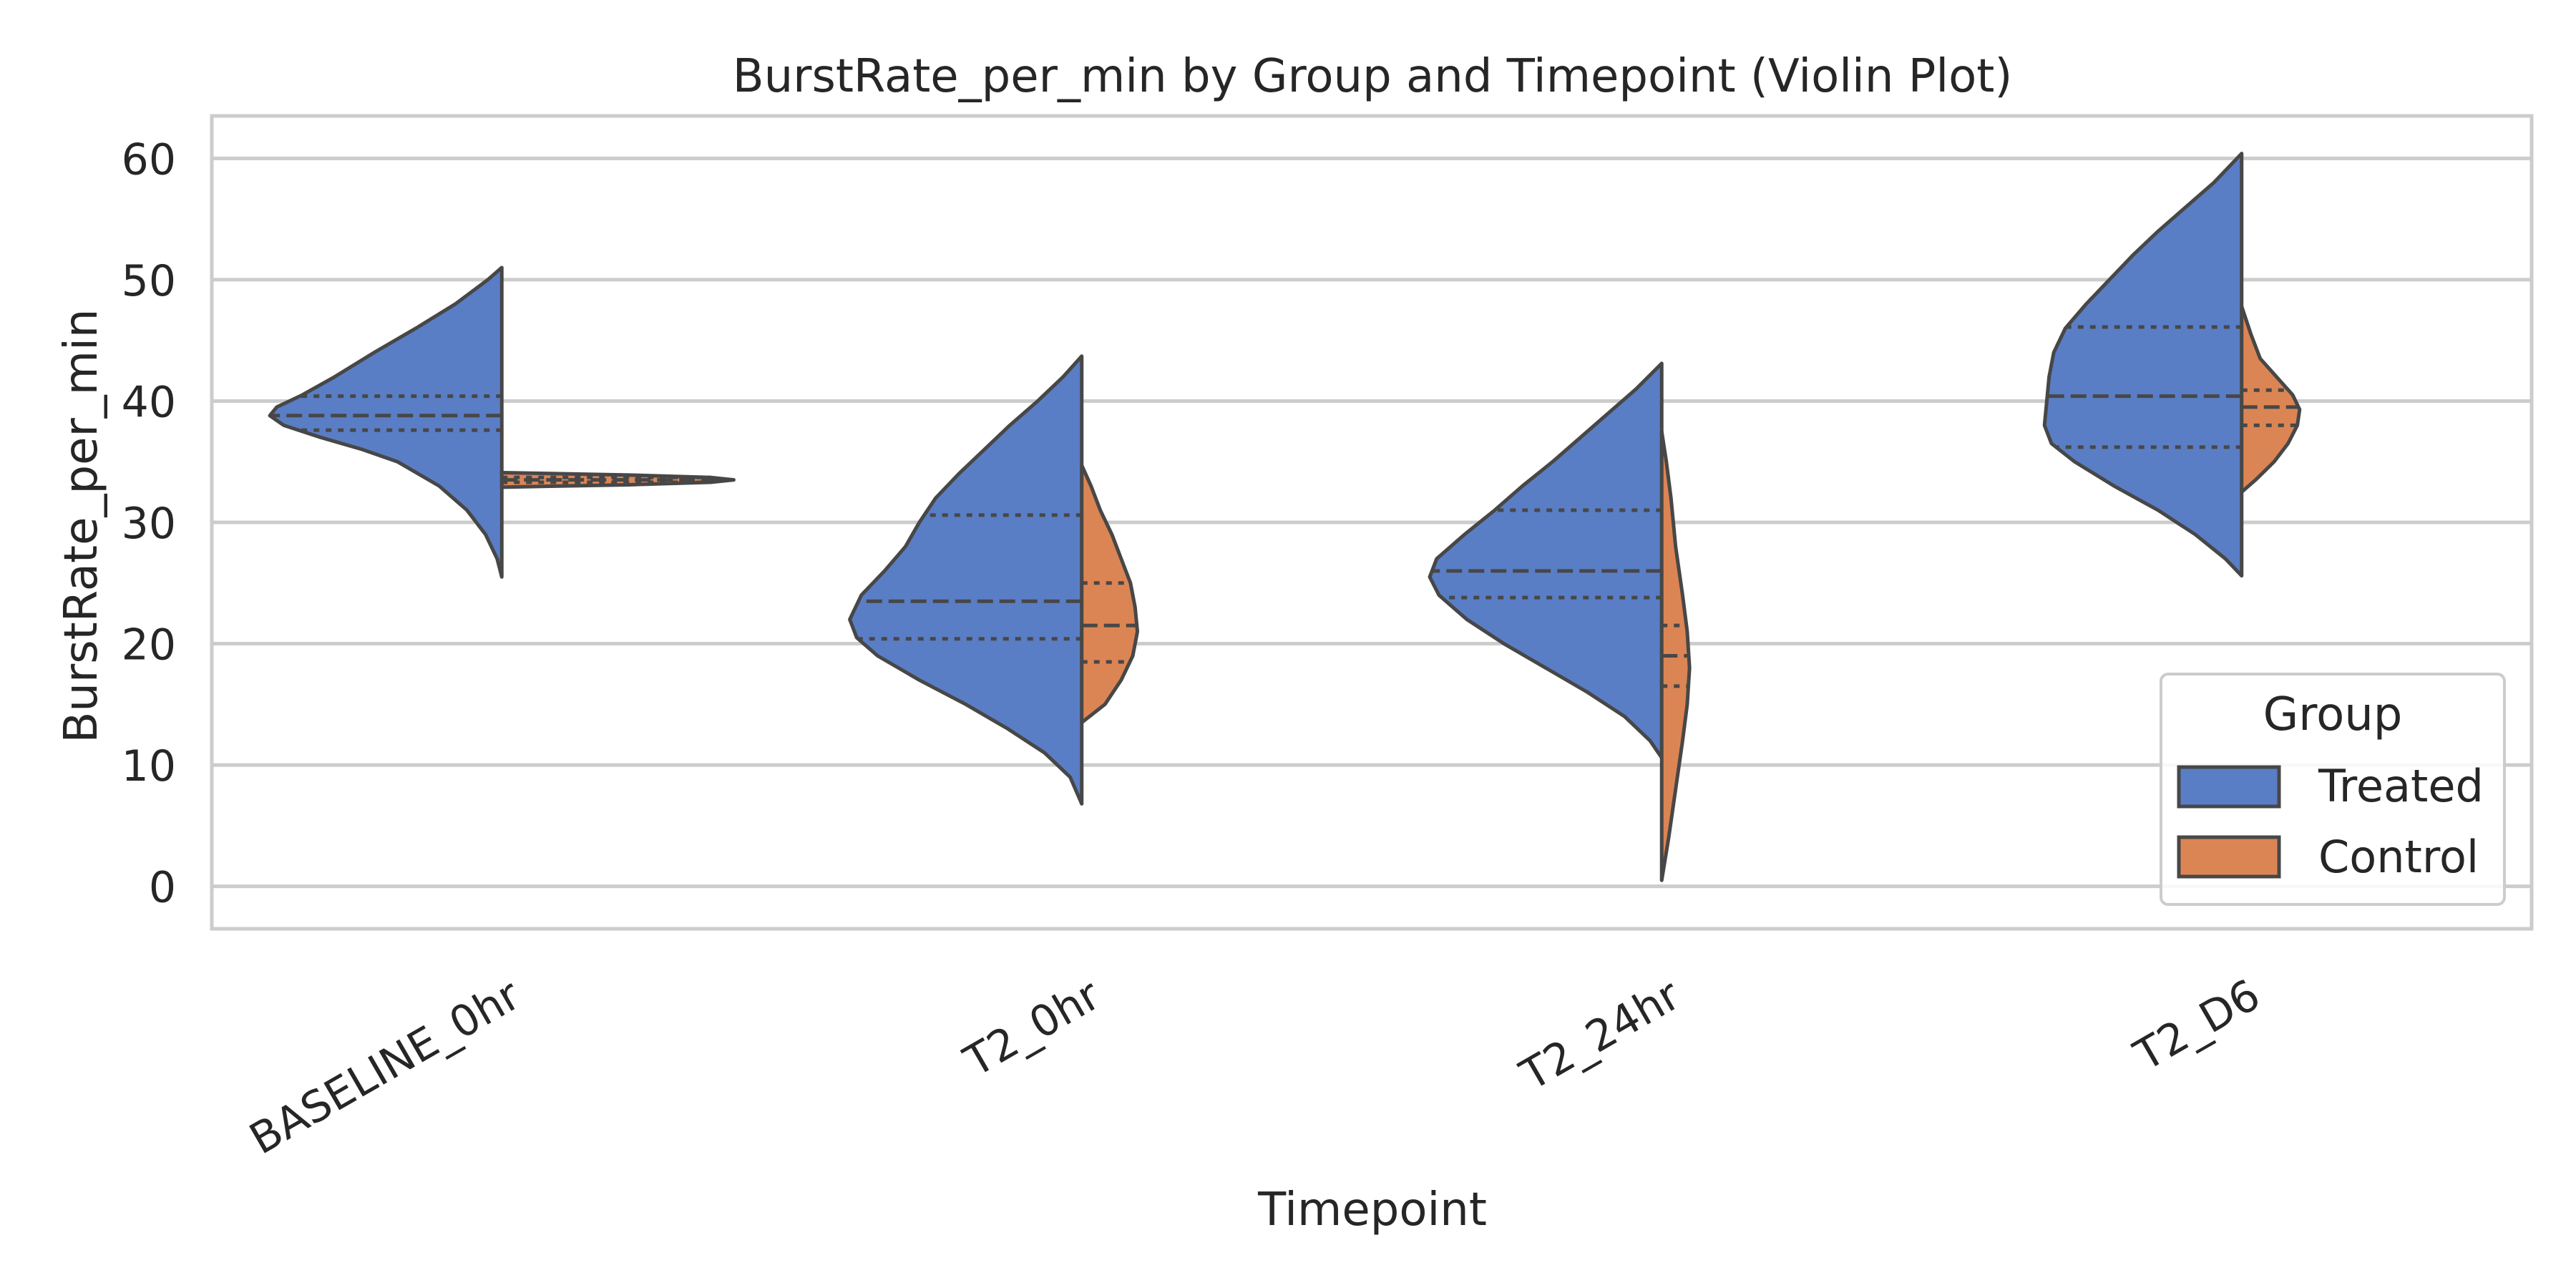 This screenshot has width=2576, height=1288. Describe the element at coordinates (149, 160) in the screenshot. I see `y-tick-label: 60` at that location.